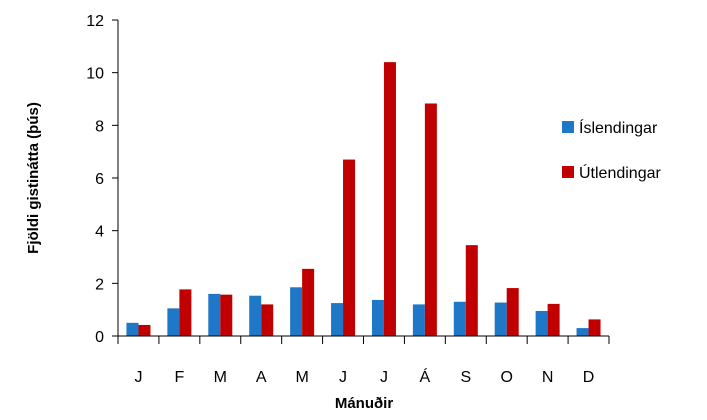 This screenshot has width=707, height=420. I want to click on legend-swatch-utlendingar, so click(568, 172).